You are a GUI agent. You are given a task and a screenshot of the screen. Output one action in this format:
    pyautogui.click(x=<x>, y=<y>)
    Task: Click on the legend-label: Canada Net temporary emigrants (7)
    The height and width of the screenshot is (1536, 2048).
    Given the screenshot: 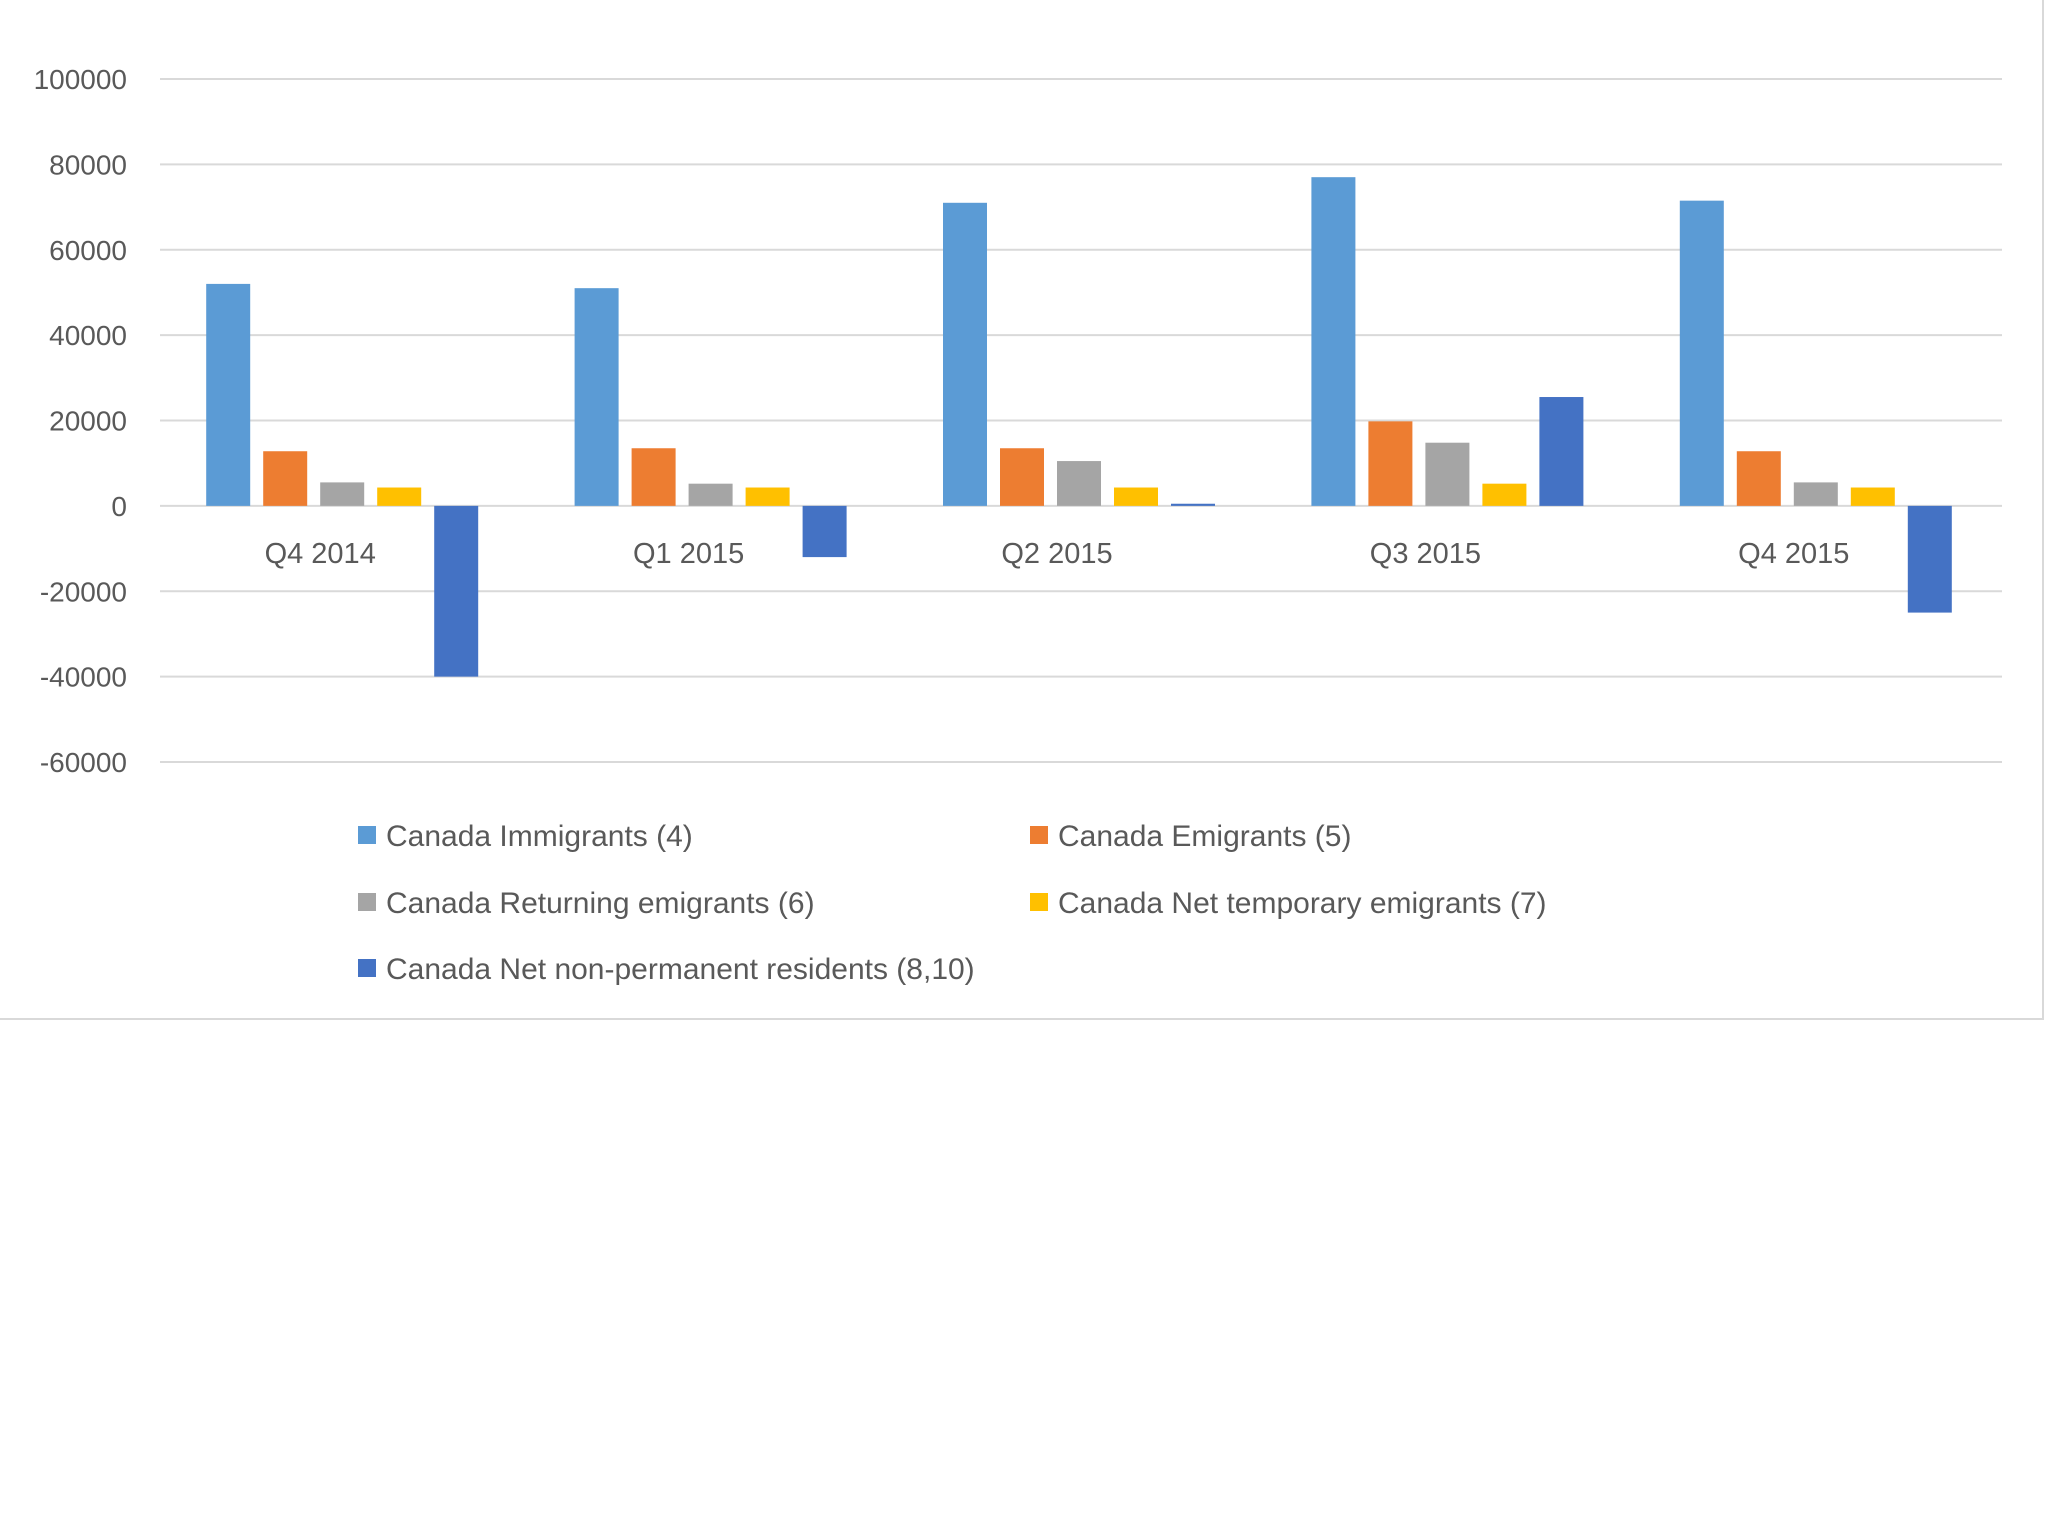 What is the action you would take?
    pyautogui.click(x=1302, y=903)
    